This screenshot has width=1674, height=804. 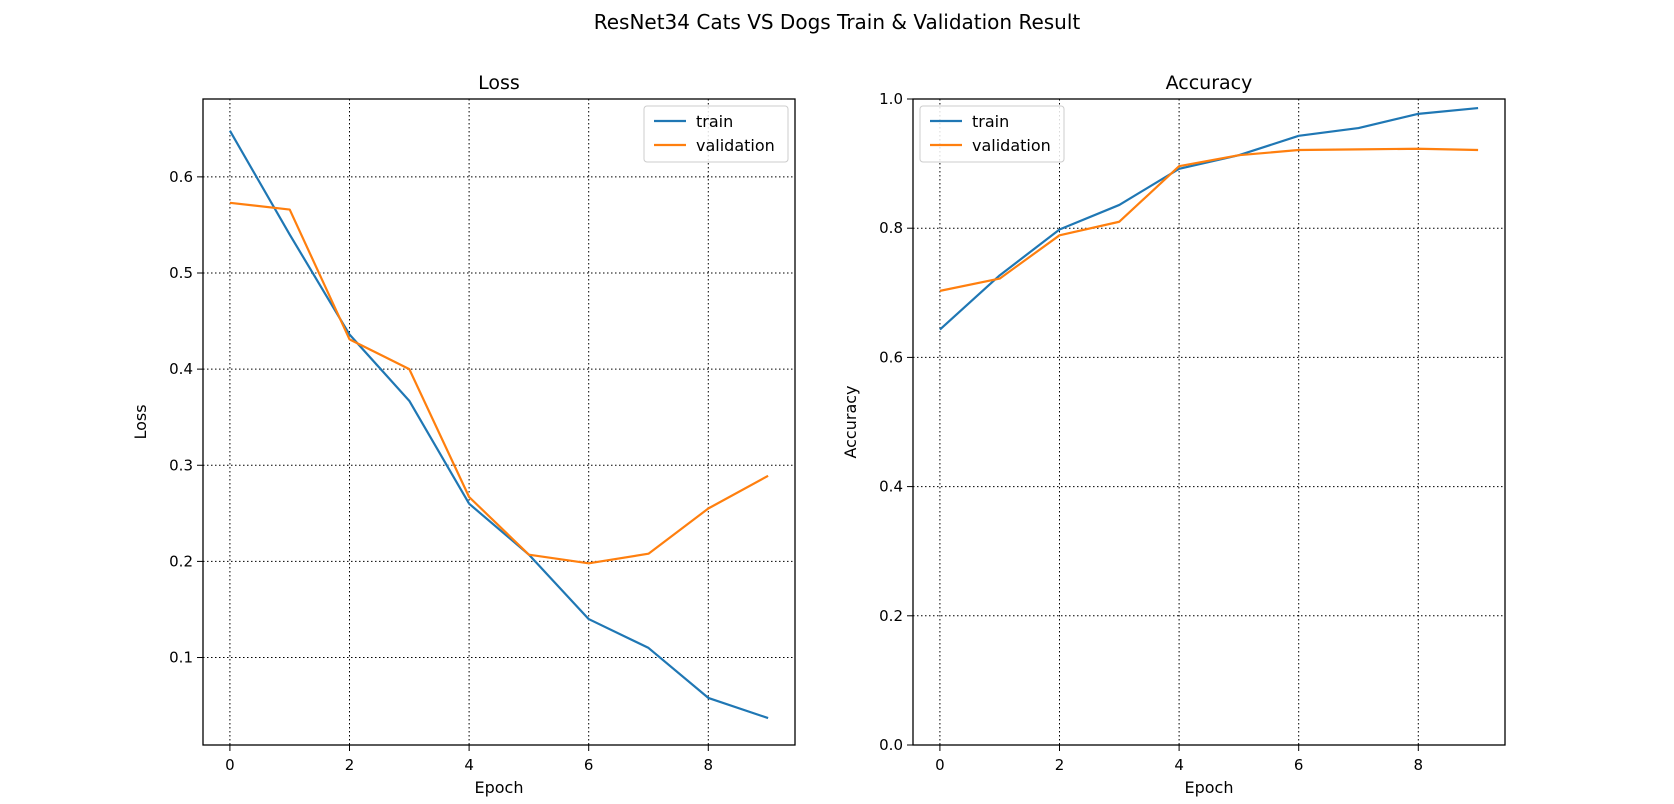 I want to click on y-tick-label-4: 0.8, so click(x=891, y=228).